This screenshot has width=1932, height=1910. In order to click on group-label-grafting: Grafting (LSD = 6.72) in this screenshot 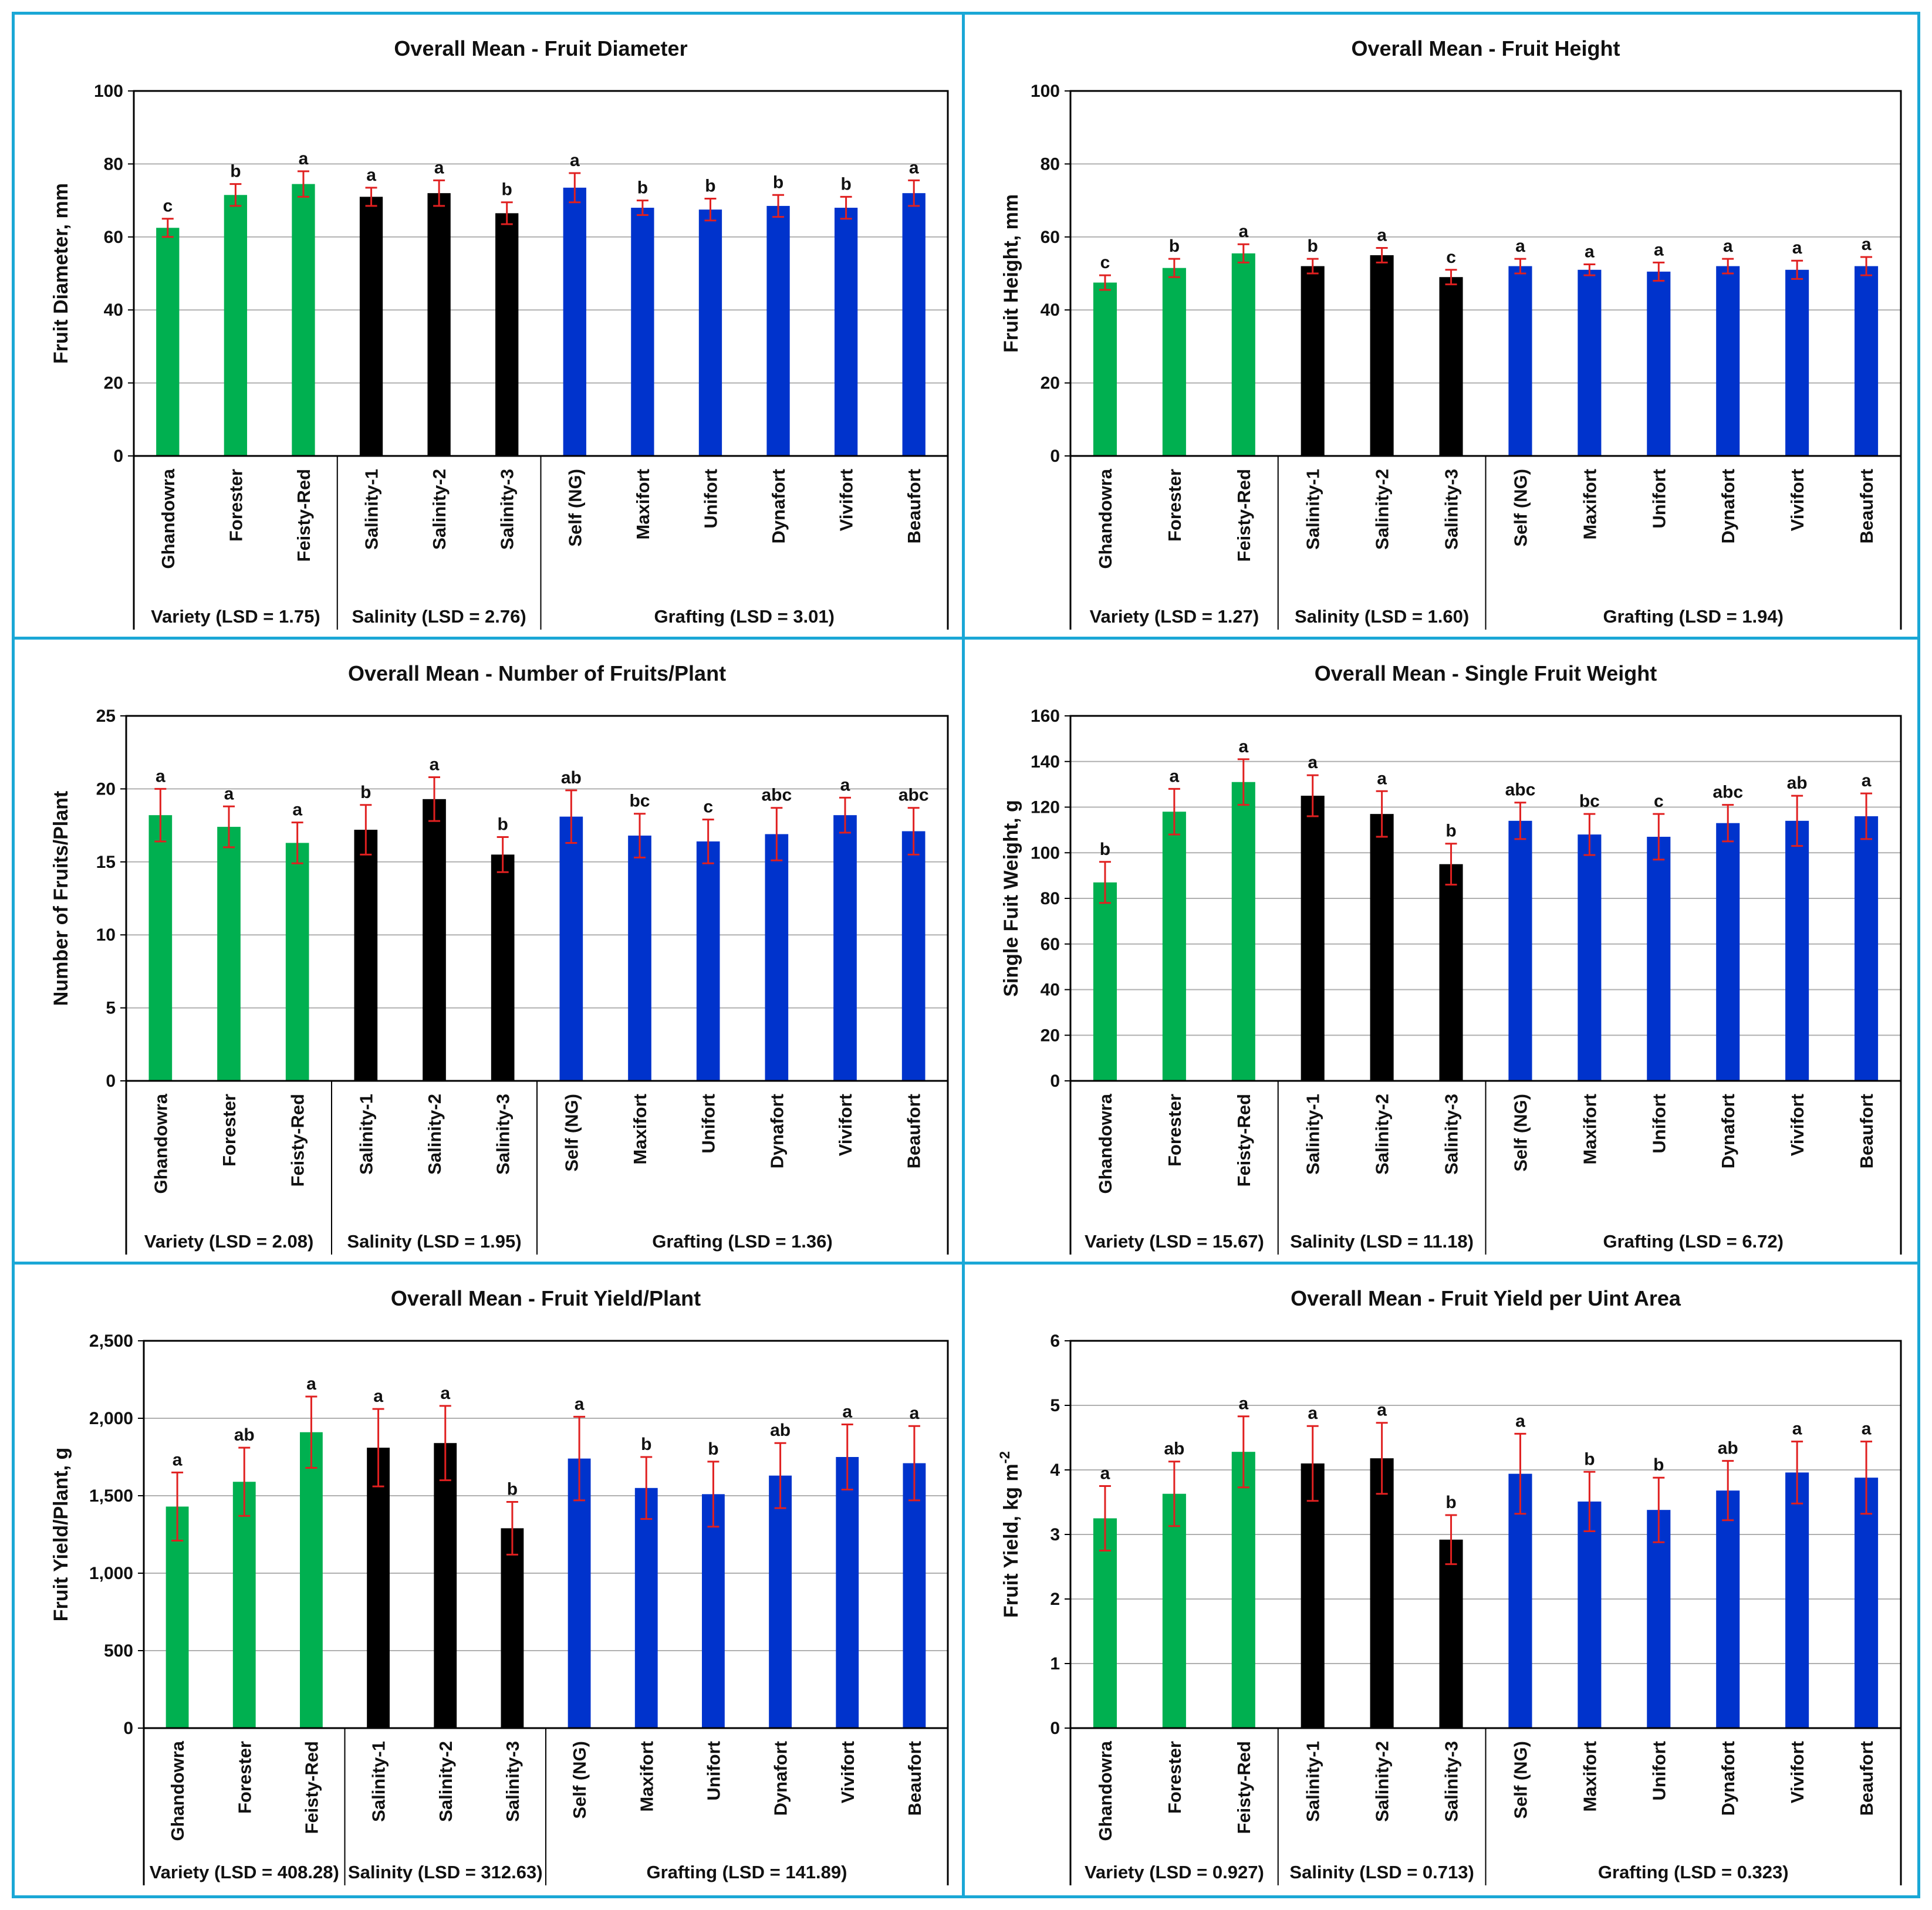, I will do `click(1693, 1241)`.